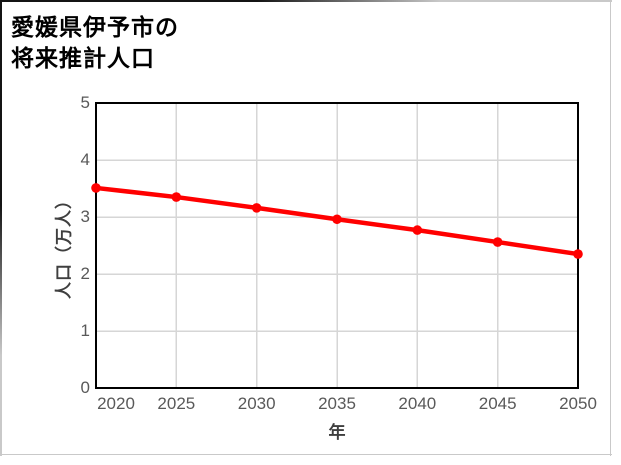 The image size is (621, 465). Describe the element at coordinates (116, 403) in the screenshot. I see `x-tick-label-2020: 2020` at that location.